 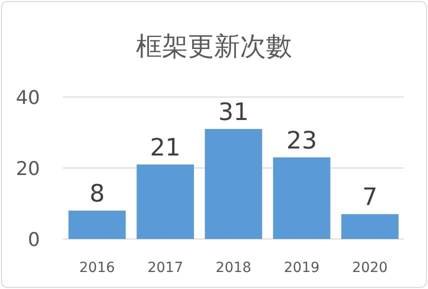 I want to click on x-tick-label: 2018, so click(x=234, y=268).